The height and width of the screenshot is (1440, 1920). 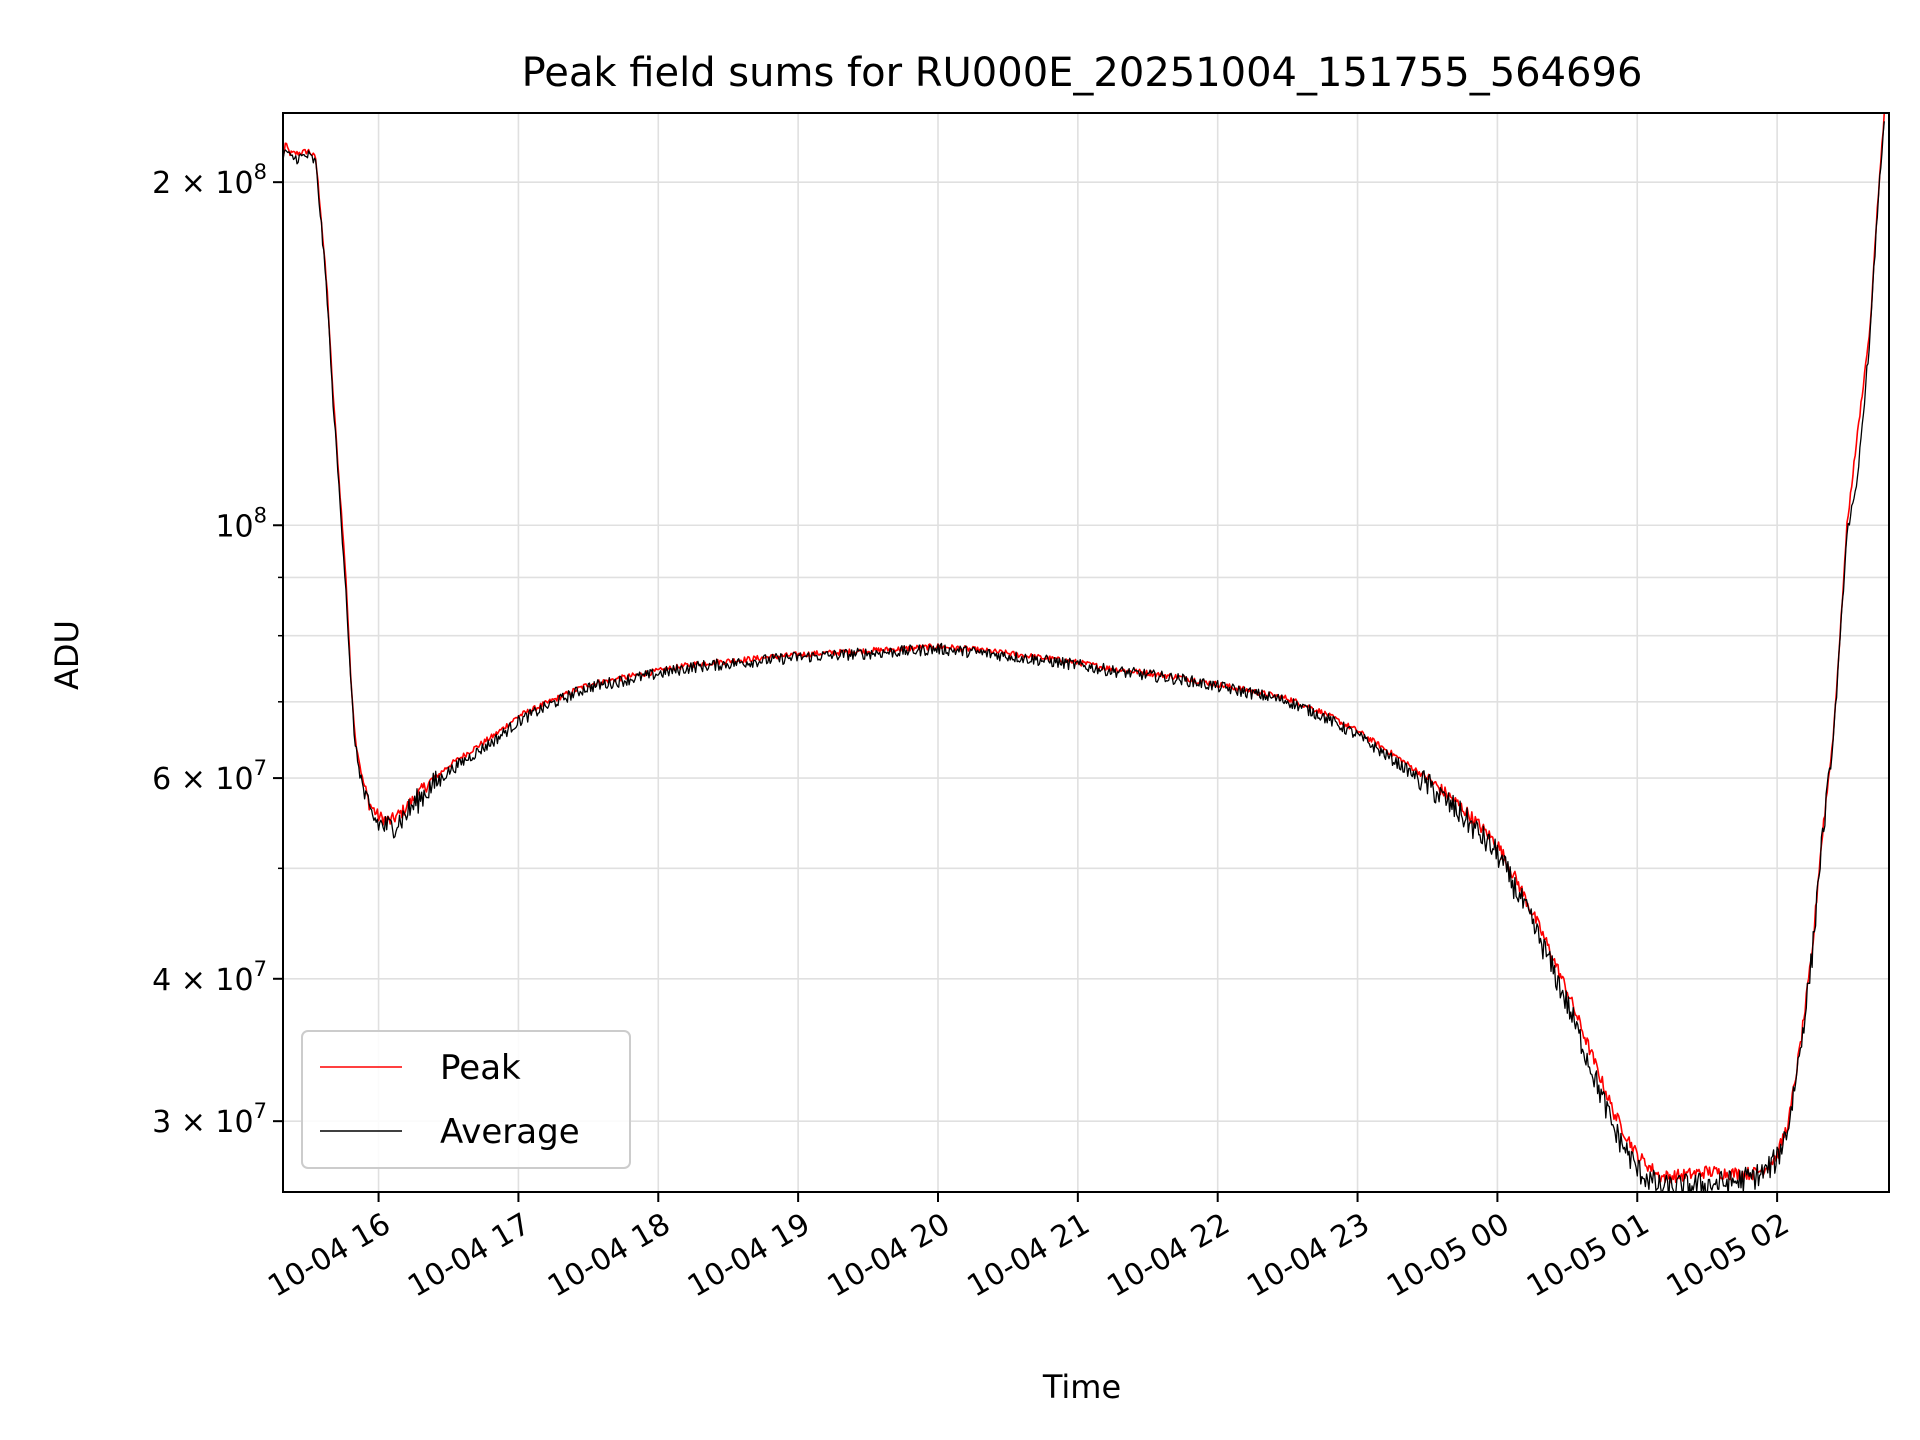 I want to click on y-tick-mantissa: 6 × 10, so click(x=202, y=779).